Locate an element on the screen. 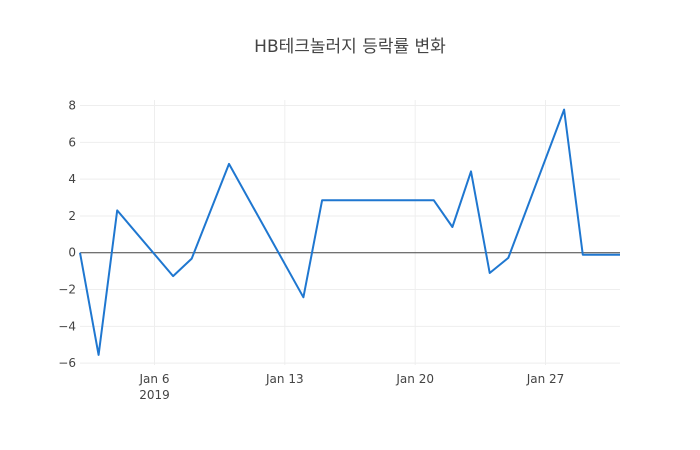 The height and width of the screenshot is (450, 700). y-tick-label: 8 is located at coordinates (72, 106).